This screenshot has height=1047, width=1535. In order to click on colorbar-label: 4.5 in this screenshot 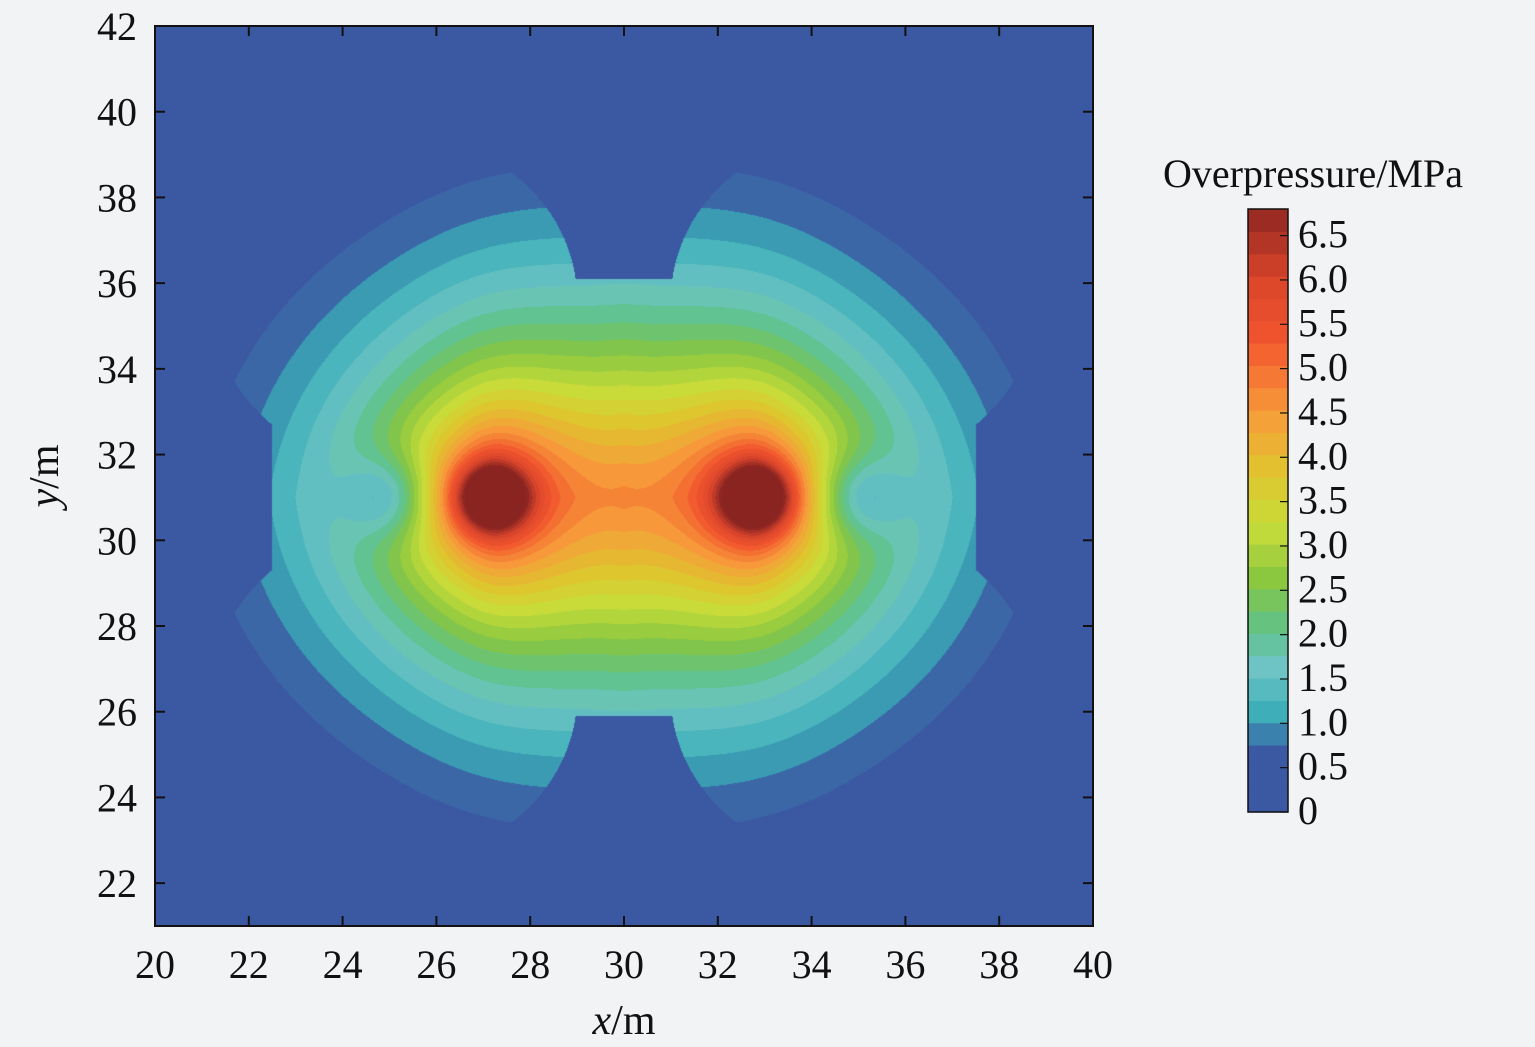, I will do `click(1323, 411)`.